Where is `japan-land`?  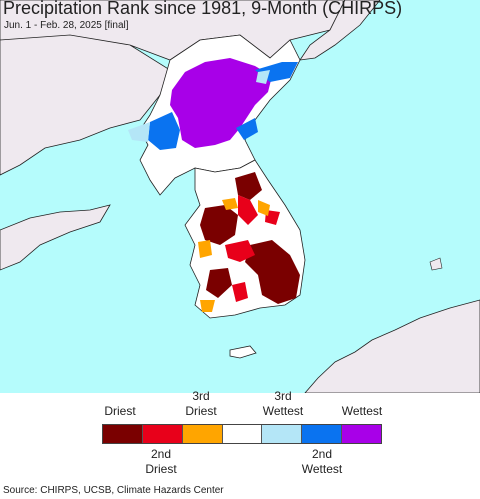
japan-land is located at coordinates (392, 346).